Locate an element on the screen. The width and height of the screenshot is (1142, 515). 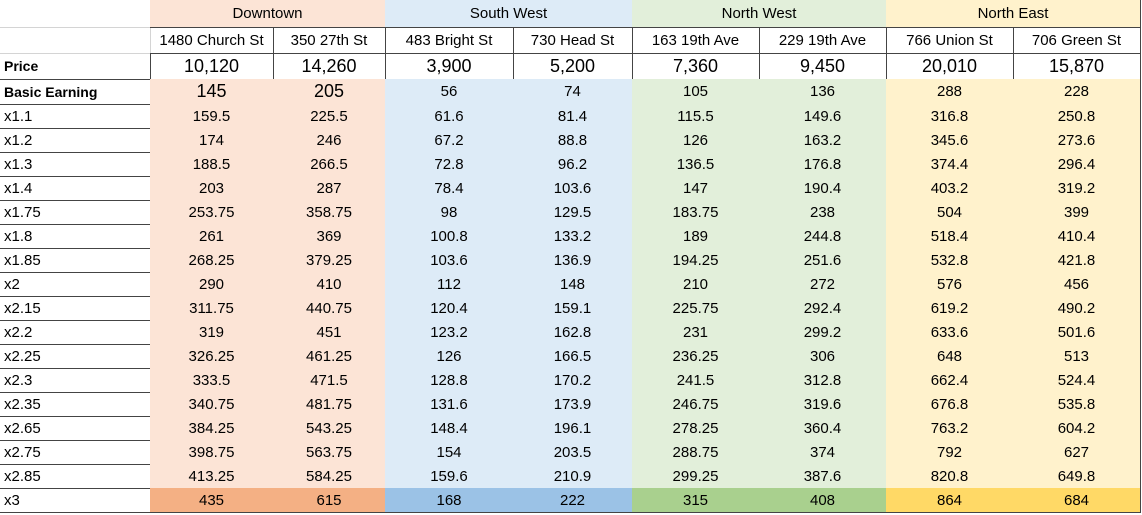
value-cell: 649.8 is located at coordinates (1077, 476).